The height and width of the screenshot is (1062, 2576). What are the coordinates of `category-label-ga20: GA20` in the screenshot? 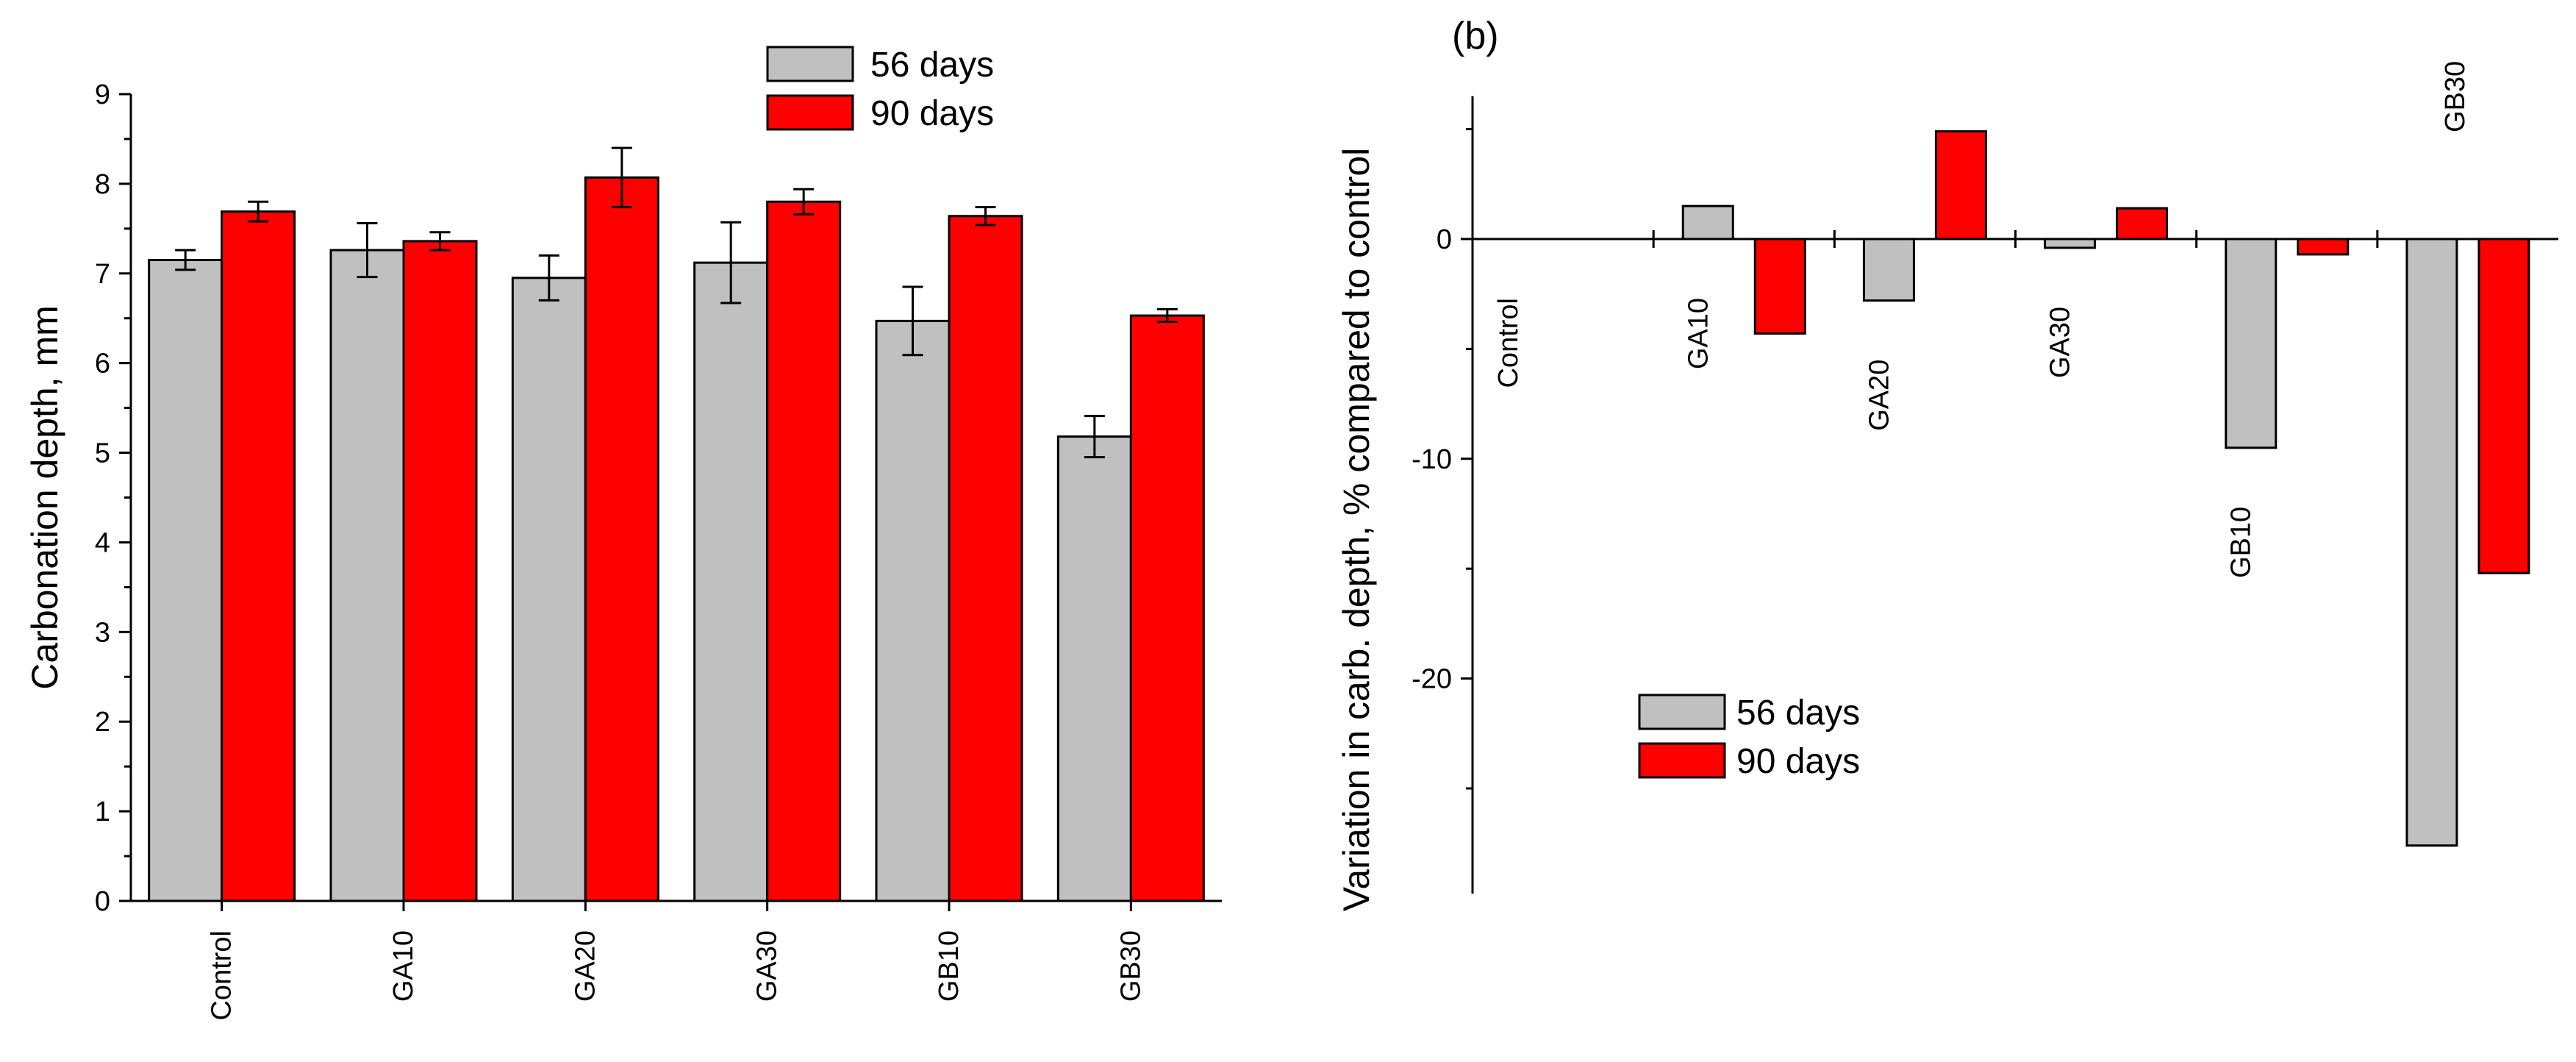 It's located at (1879, 395).